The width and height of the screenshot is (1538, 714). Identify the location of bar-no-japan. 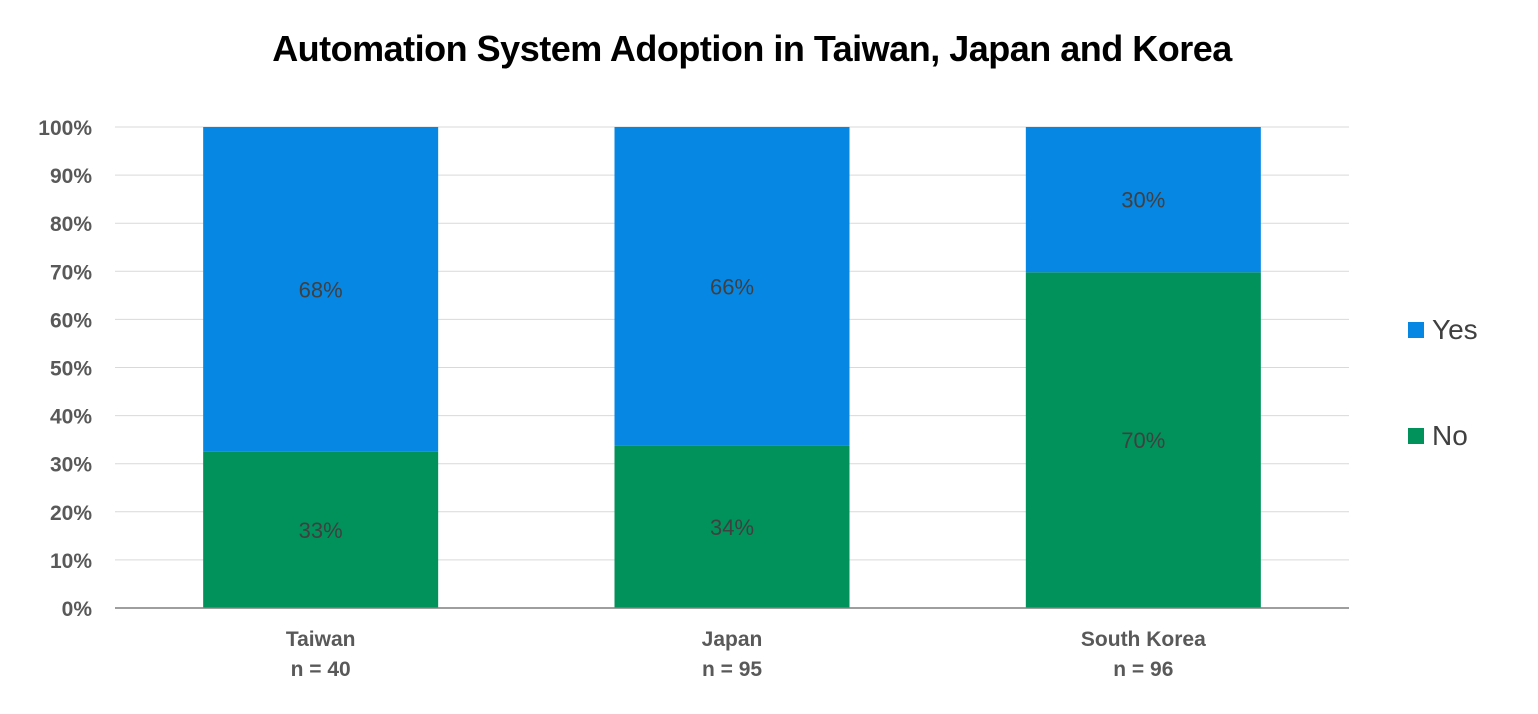
(732, 526).